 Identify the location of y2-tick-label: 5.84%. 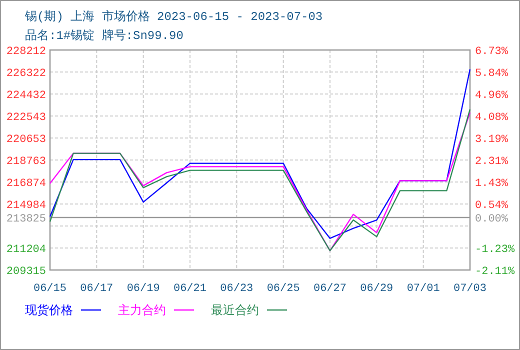
(491, 74).